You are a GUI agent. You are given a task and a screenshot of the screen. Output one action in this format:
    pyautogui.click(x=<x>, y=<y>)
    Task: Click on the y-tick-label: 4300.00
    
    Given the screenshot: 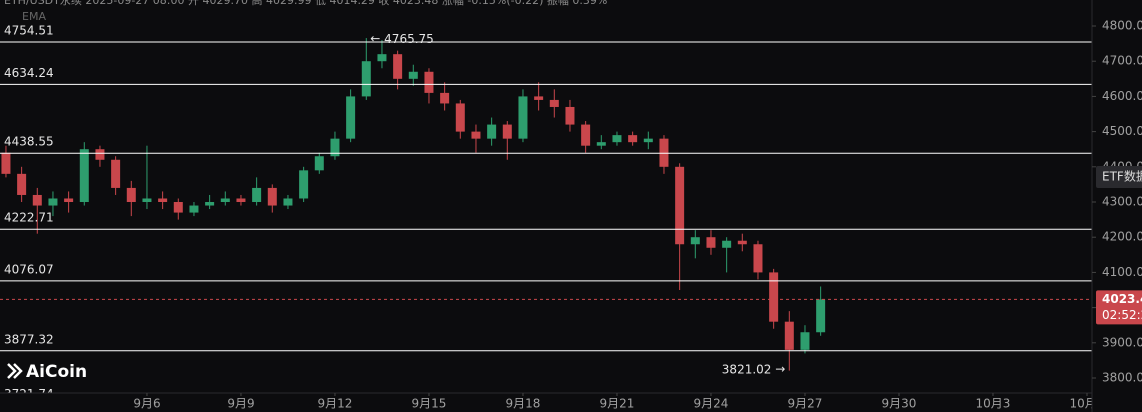 What is the action you would take?
    pyautogui.click(x=1122, y=202)
    